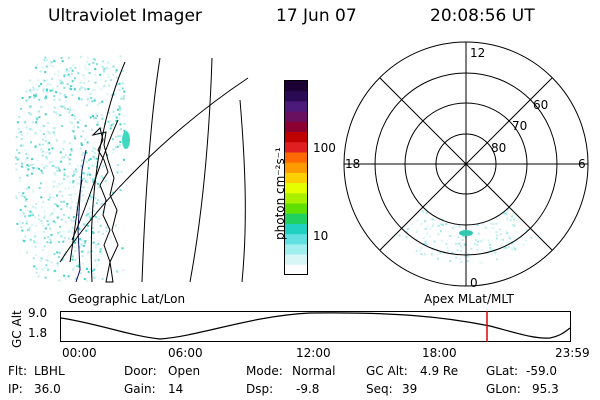 The image size is (600, 400). Describe the element at coordinates (125, 16) in the screenshot. I see `instrument-title: Ultraviolet Imager` at that location.